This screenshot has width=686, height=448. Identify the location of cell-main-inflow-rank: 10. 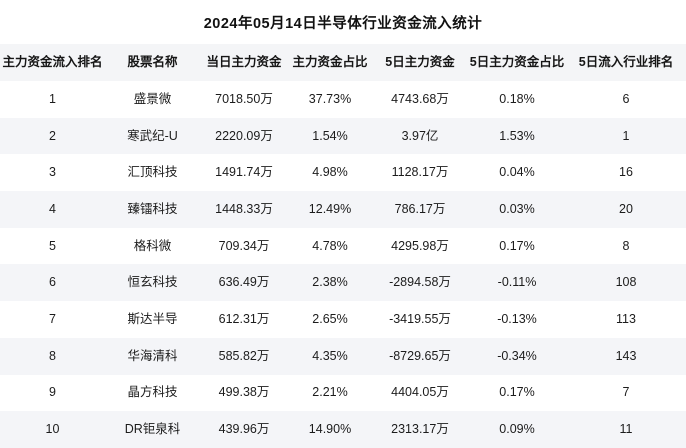
(52, 429).